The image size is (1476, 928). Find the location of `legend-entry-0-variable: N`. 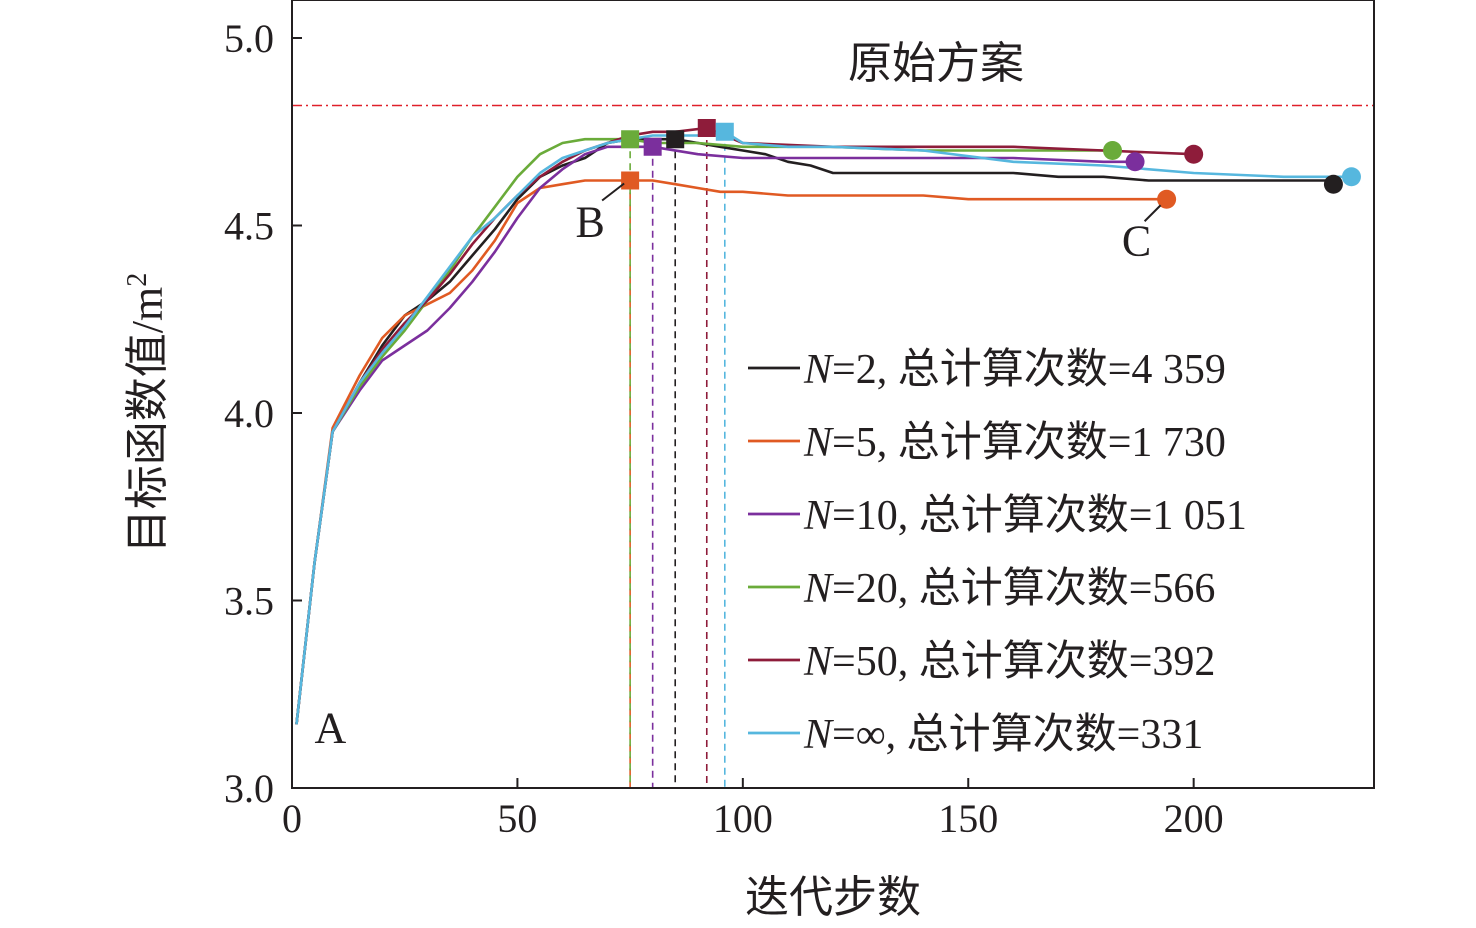

legend-entry-0-variable: N is located at coordinates (818, 370).